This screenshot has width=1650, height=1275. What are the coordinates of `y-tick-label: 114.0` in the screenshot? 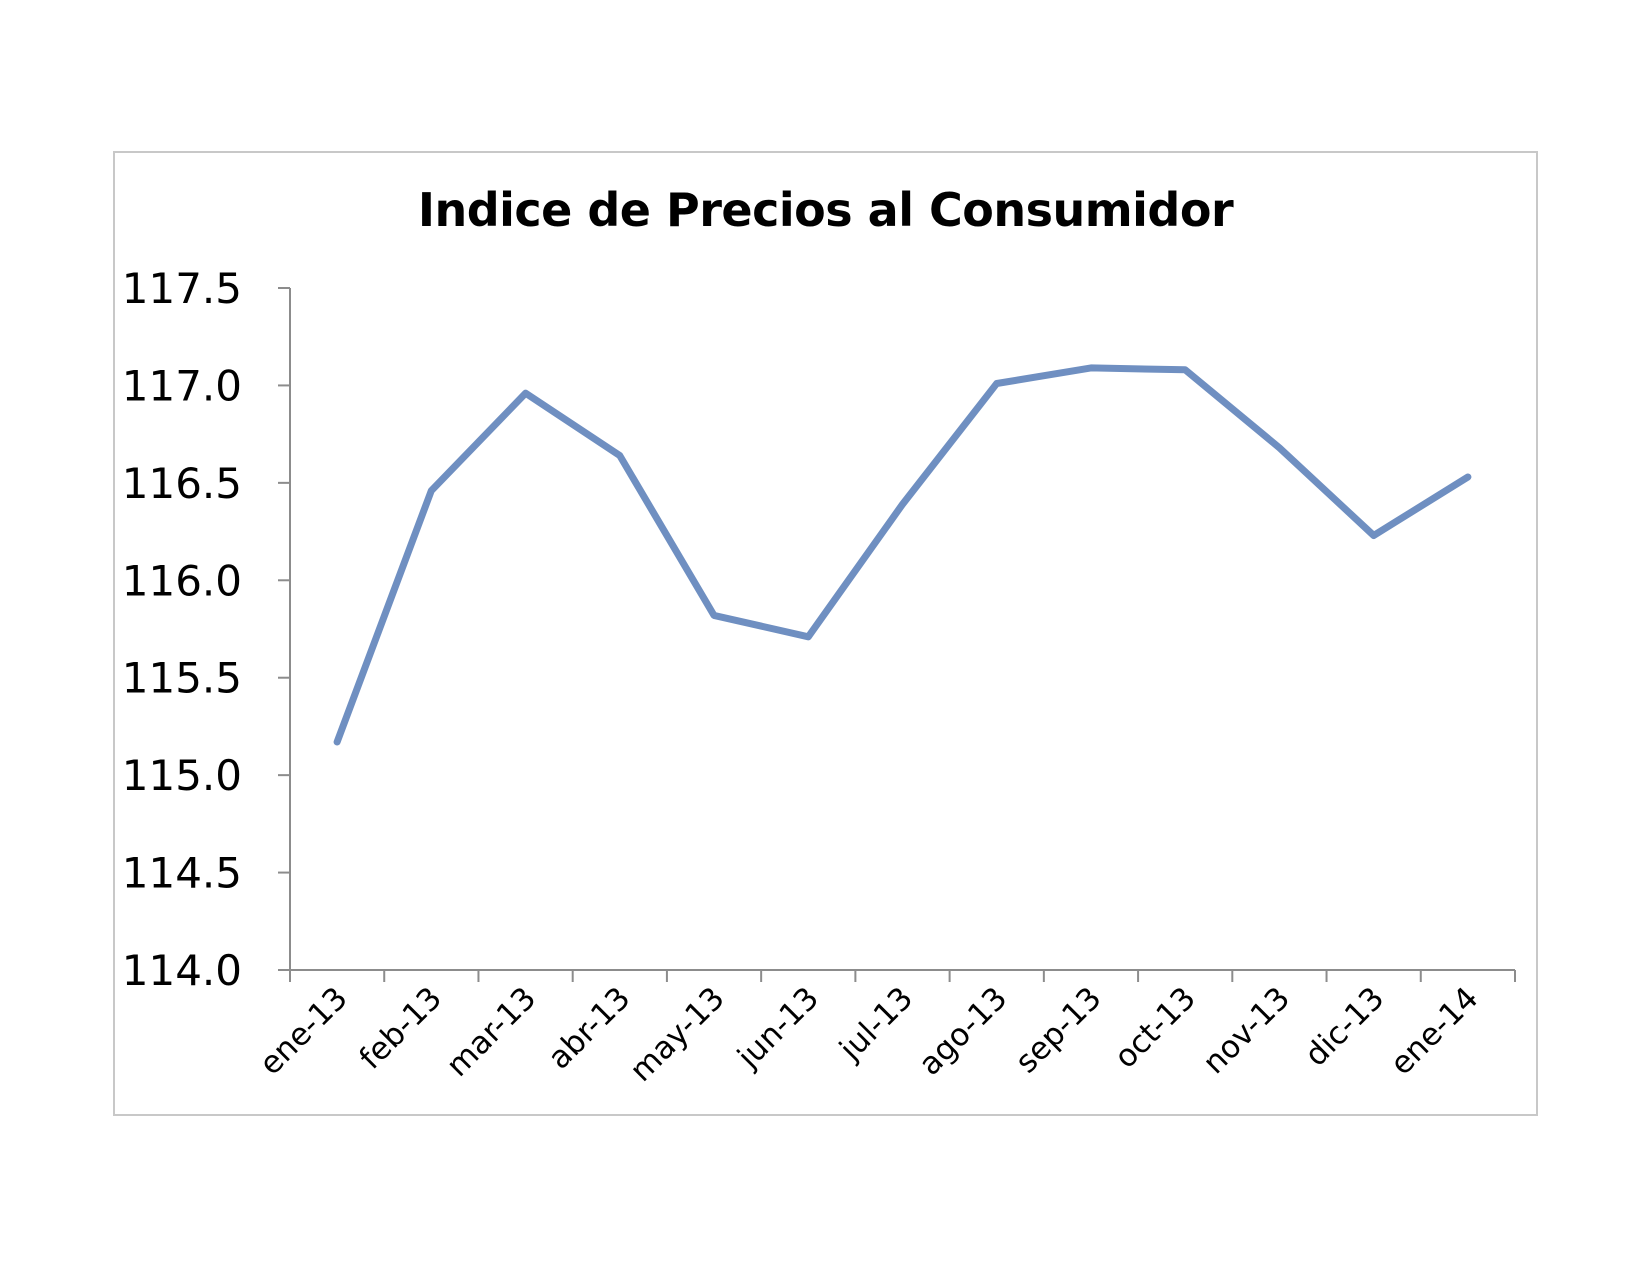 It's located at (182, 970).